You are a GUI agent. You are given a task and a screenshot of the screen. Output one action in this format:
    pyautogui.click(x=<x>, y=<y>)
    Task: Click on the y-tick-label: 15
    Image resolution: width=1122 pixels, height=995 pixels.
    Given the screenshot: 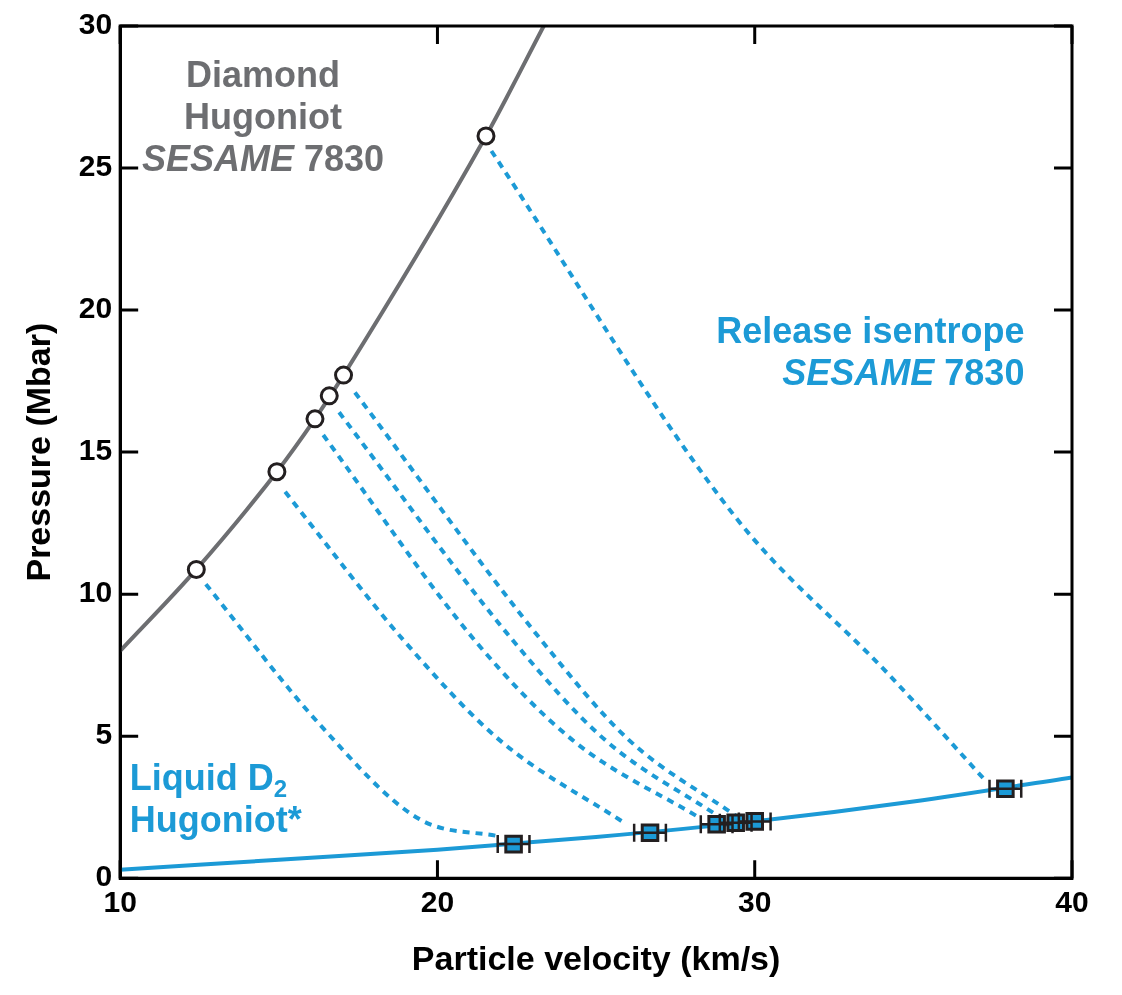 What is the action you would take?
    pyautogui.click(x=95, y=450)
    